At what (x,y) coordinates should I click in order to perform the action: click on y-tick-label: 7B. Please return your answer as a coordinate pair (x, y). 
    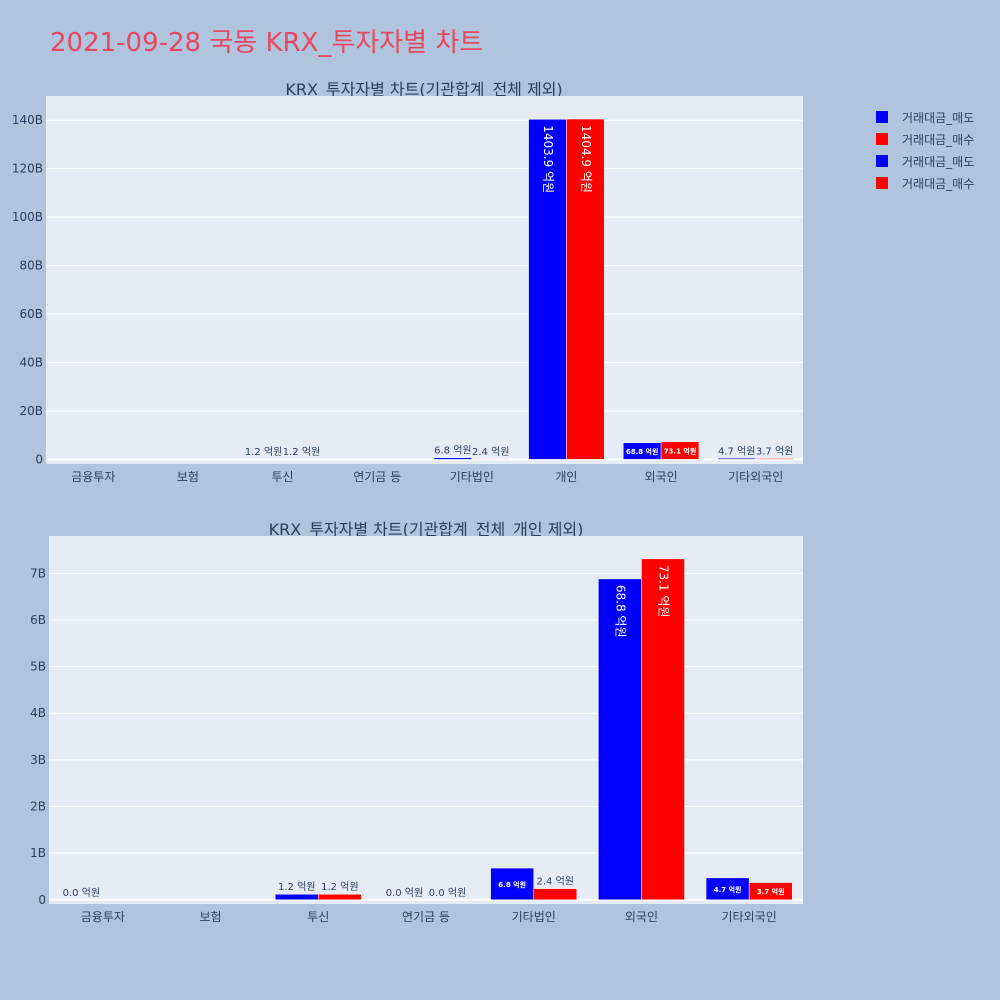
    Looking at the image, I should click on (38, 573).